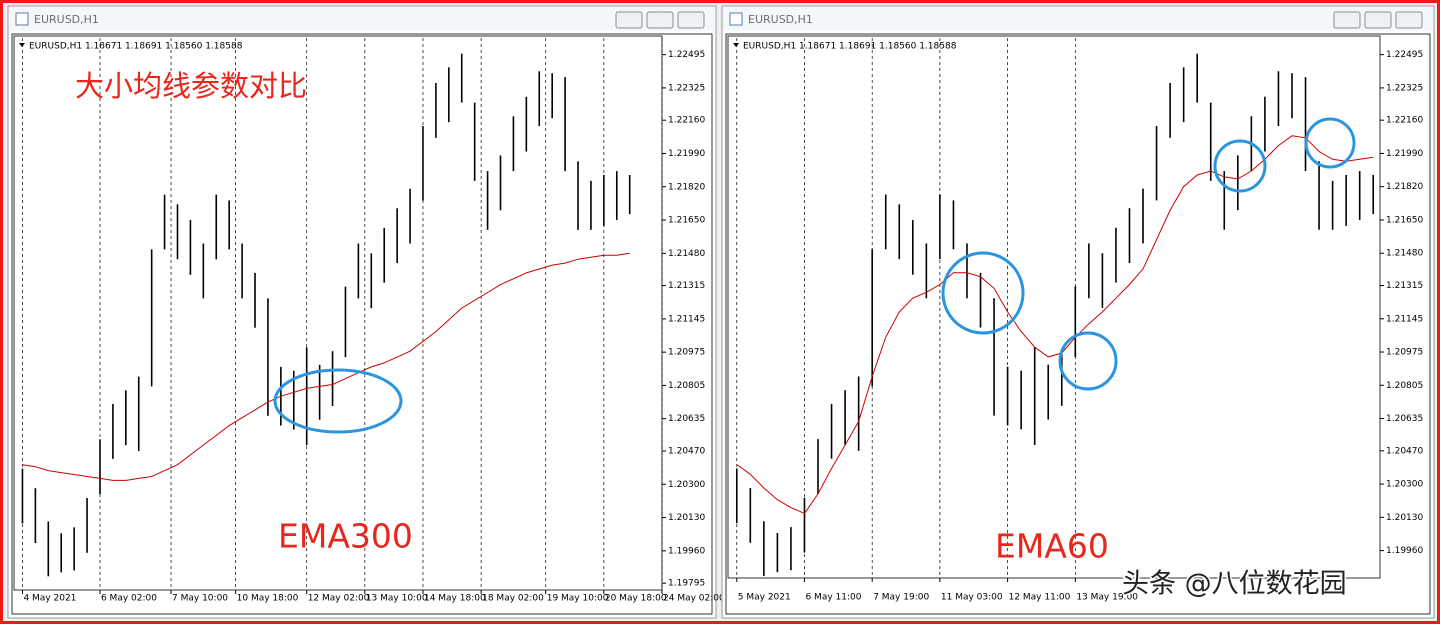 This screenshot has height=624, width=1440. What do you see at coordinates (49, 599) in the screenshot?
I see `x-tick-label: 4 May 2021` at bounding box center [49, 599].